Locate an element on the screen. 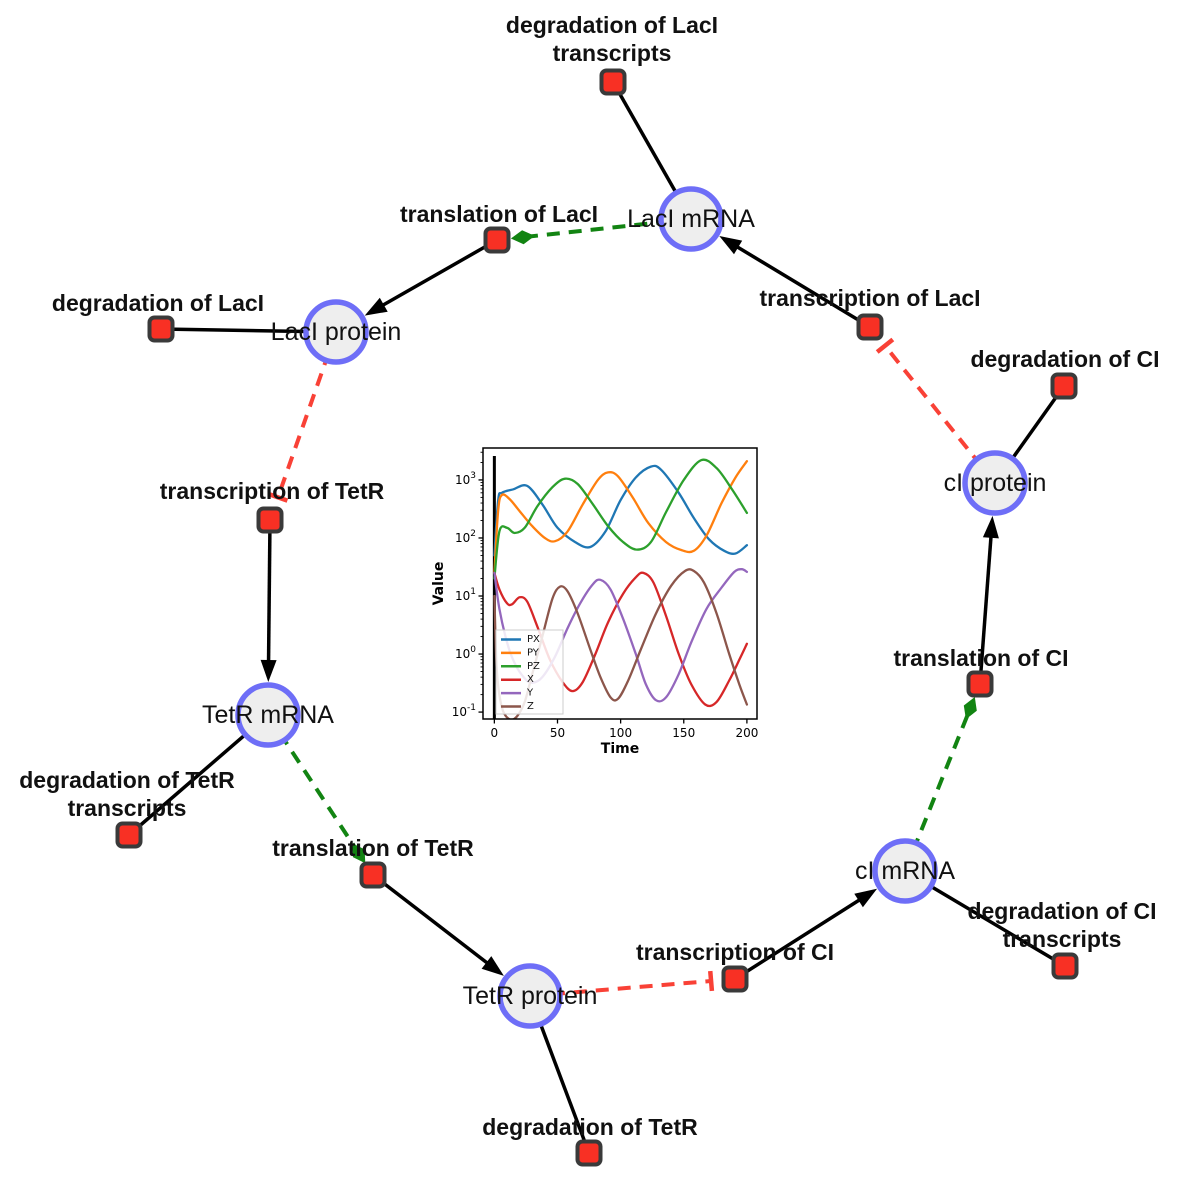 The image size is (1189, 1200). edge-transcription-laci-laci-mrna-arrowhead-icon is located at coordinates (731, 245).